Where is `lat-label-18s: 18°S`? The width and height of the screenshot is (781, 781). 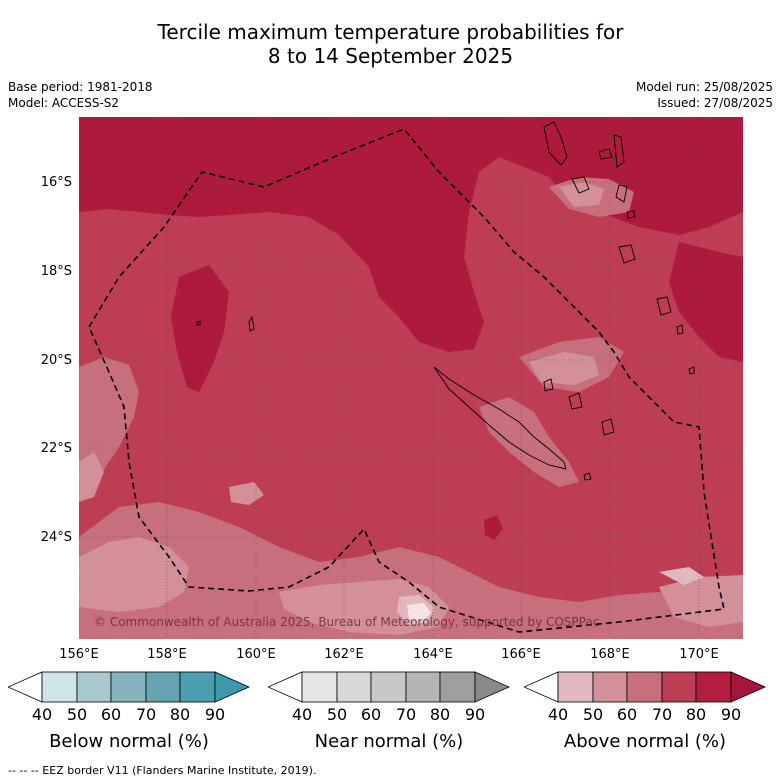
lat-label-18s: 18°S is located at coordinates (56, 271).